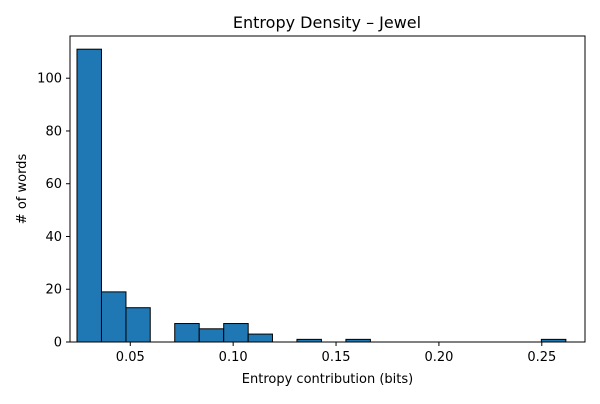 The height and width of the screenshot is (404, 600). I want to click on x-tick-label-0: 0.05, so click(130, 357).